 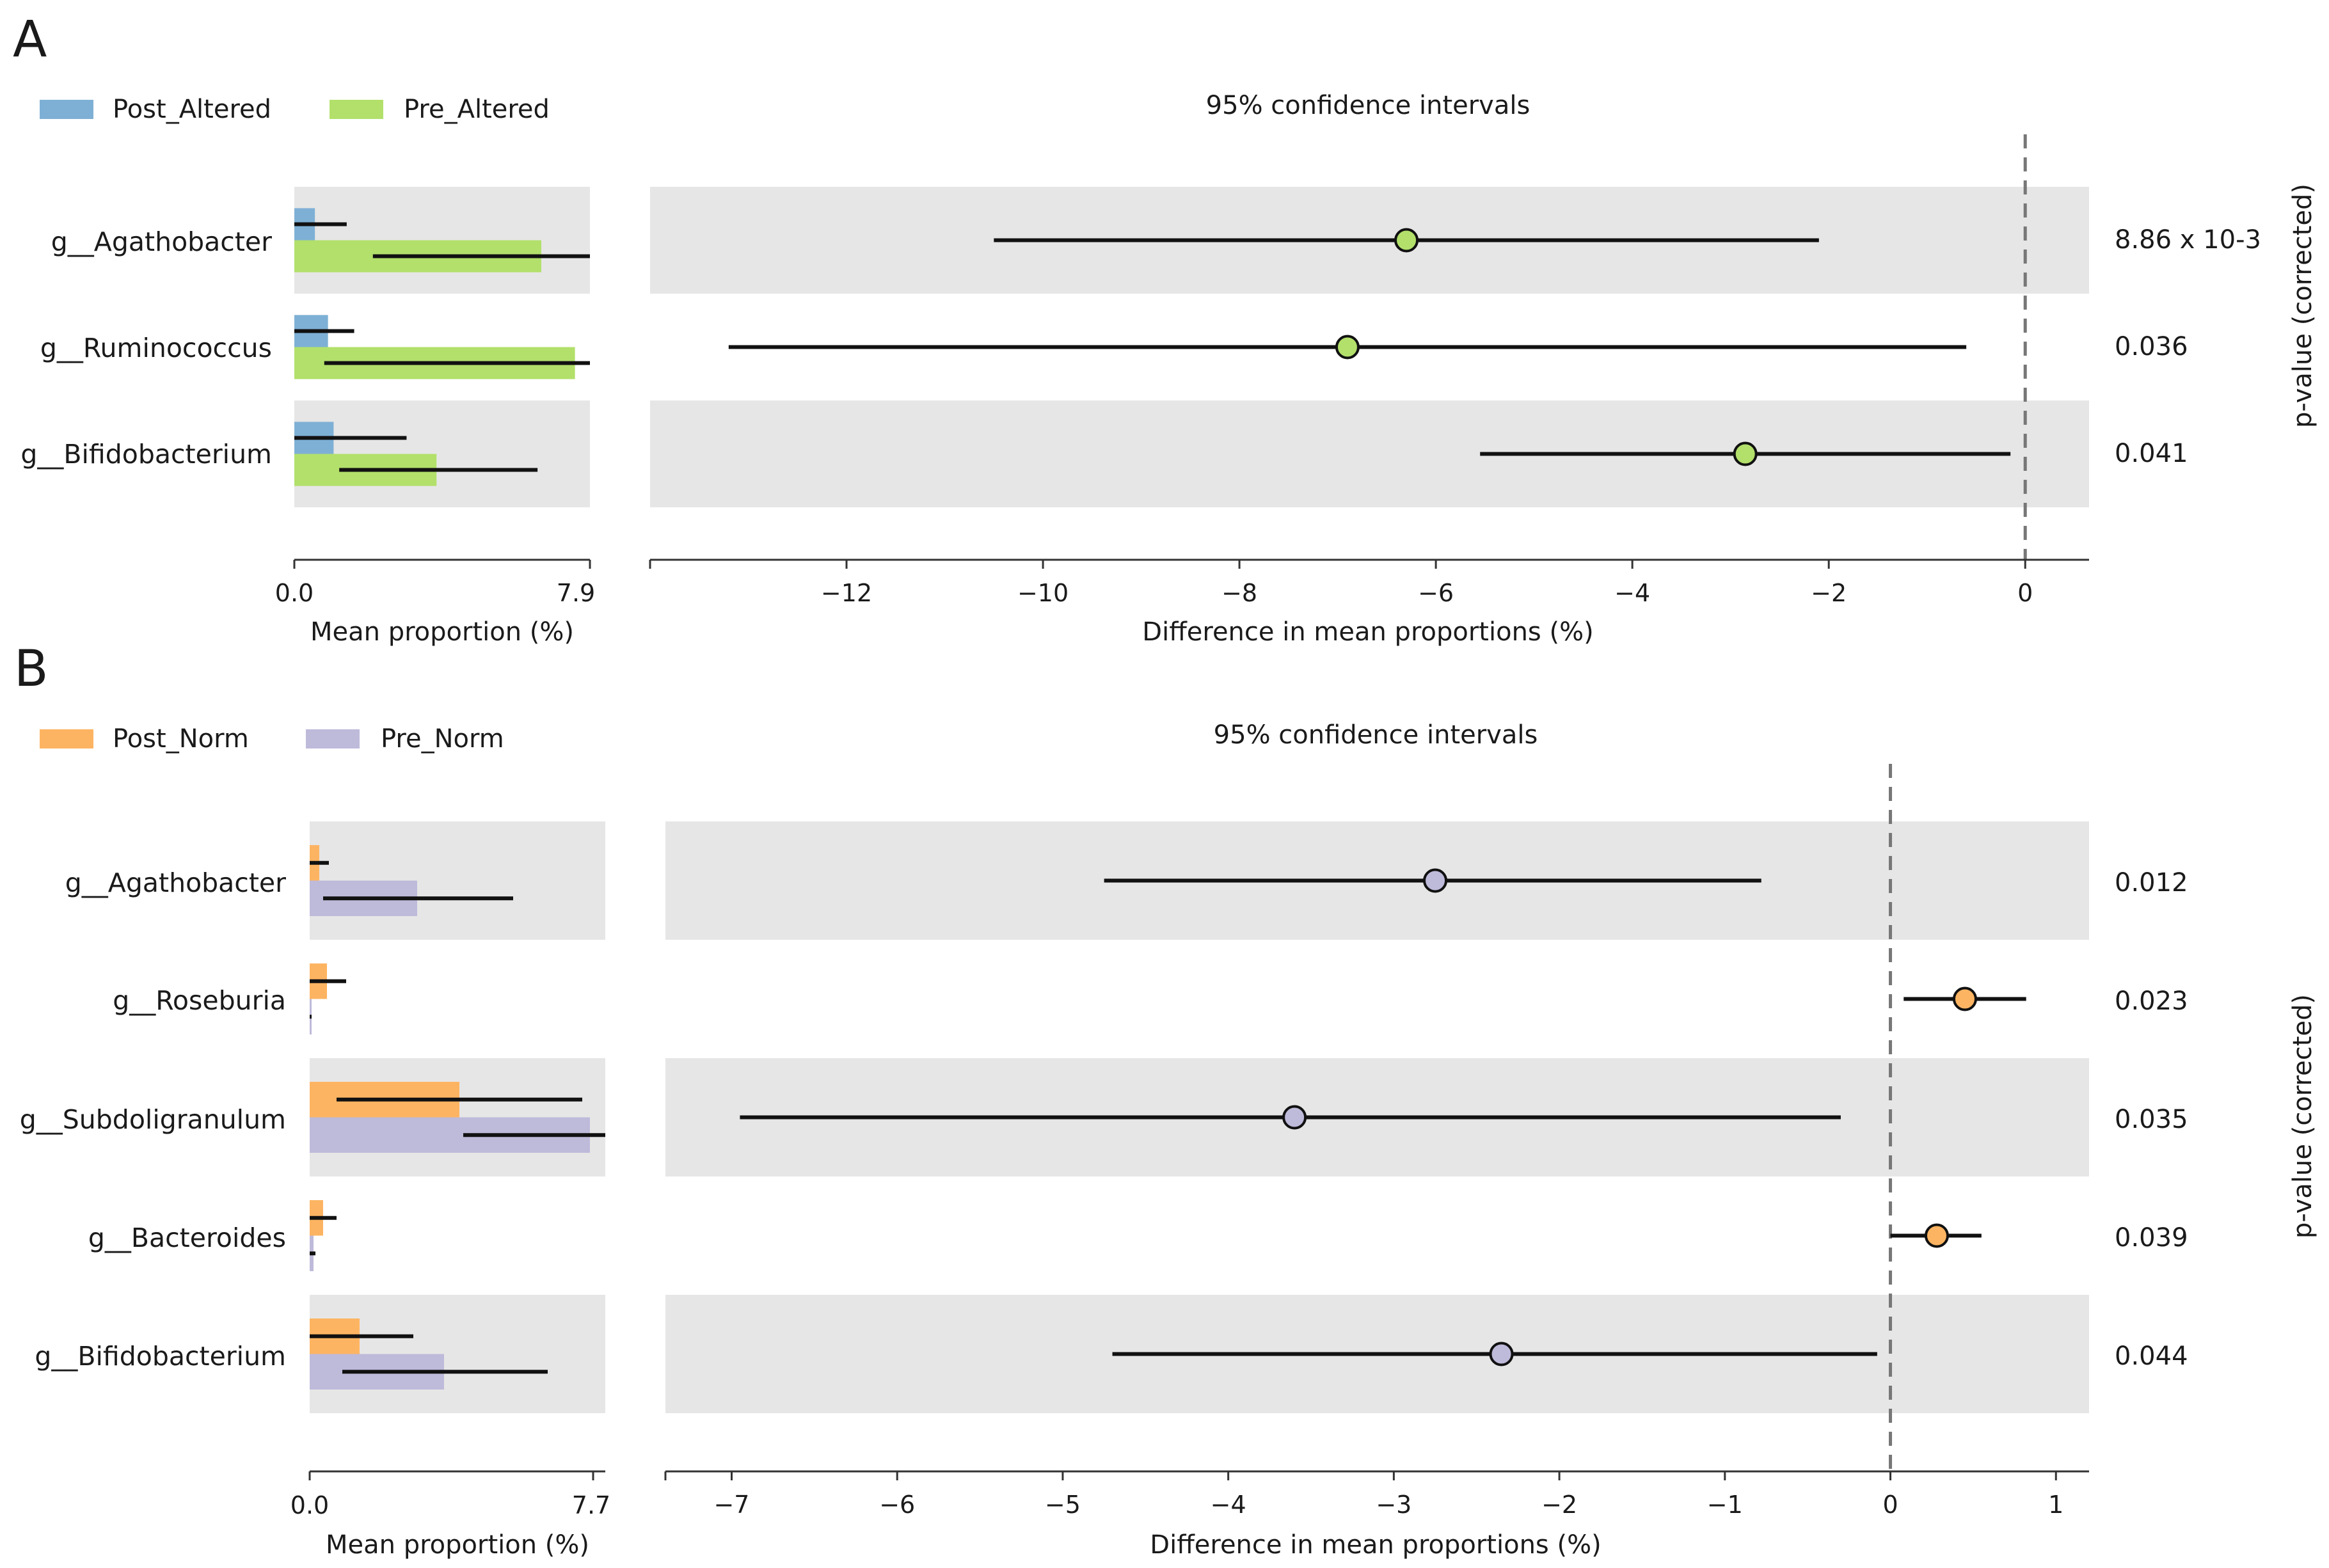 I want to click on p-value: 0.039, so click(x=2151, y=1238).